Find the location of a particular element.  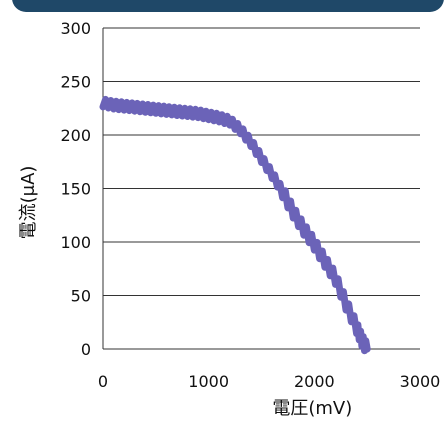

y-tick-label: 250 is located at coordinates (75, 82).